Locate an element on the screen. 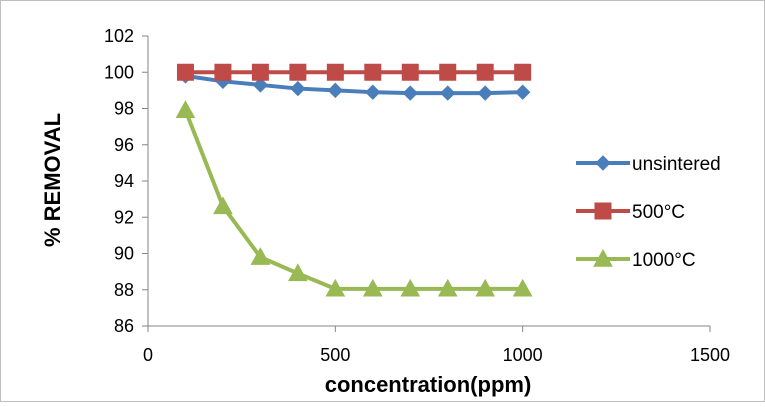 Image resolution: width=765 pixels, height=407 pixels. legend-item: 500°C is located at coordinates (630, 212).